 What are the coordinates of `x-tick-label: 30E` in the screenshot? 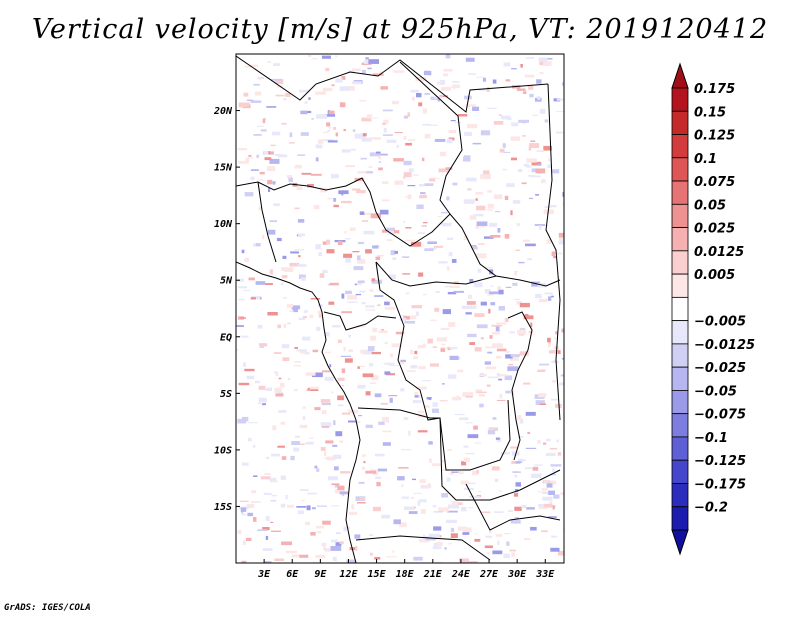 It's located at (517, 574).